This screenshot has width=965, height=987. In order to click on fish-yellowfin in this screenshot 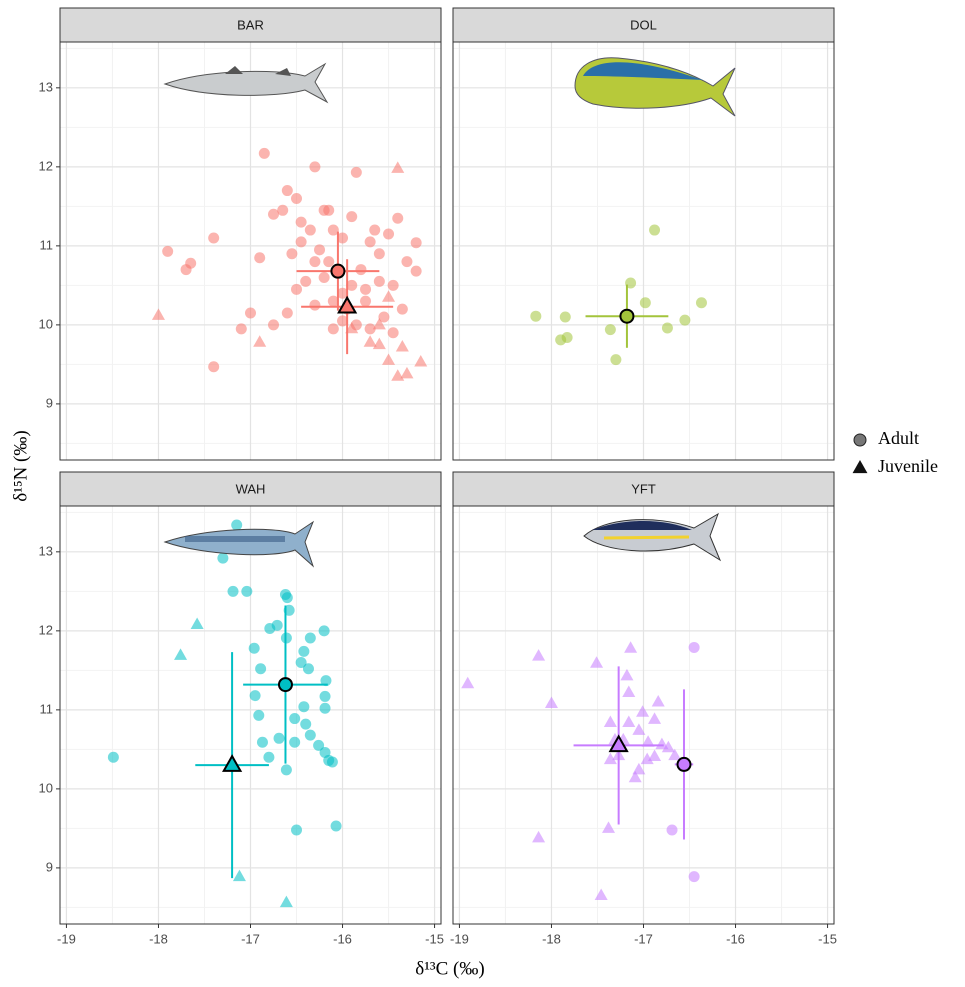, I will do `click(652, 537)`.